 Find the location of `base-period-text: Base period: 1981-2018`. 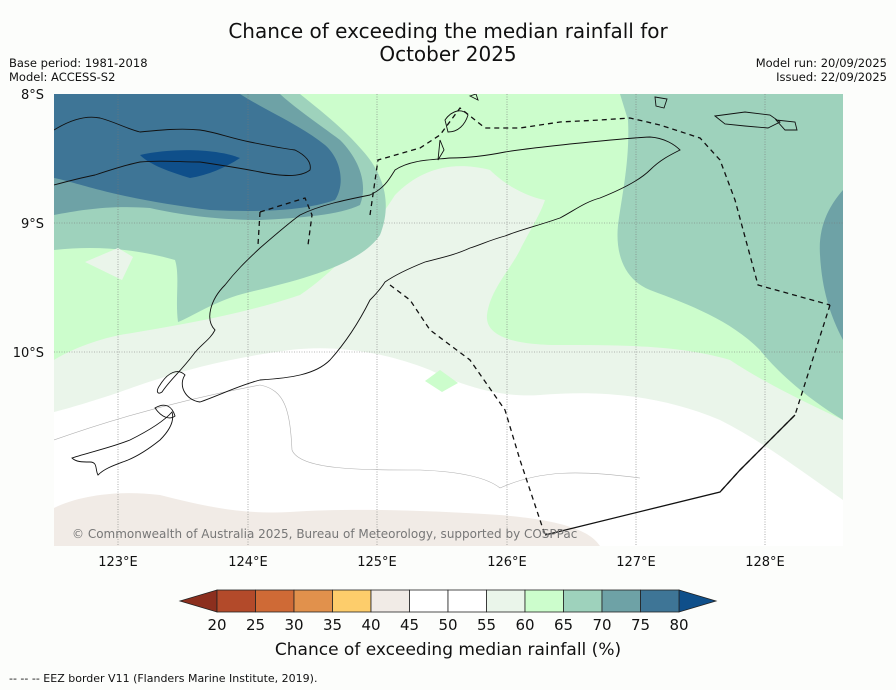

base-period-text: Base period: 1981-2018 is located at coordinates (78, 63).